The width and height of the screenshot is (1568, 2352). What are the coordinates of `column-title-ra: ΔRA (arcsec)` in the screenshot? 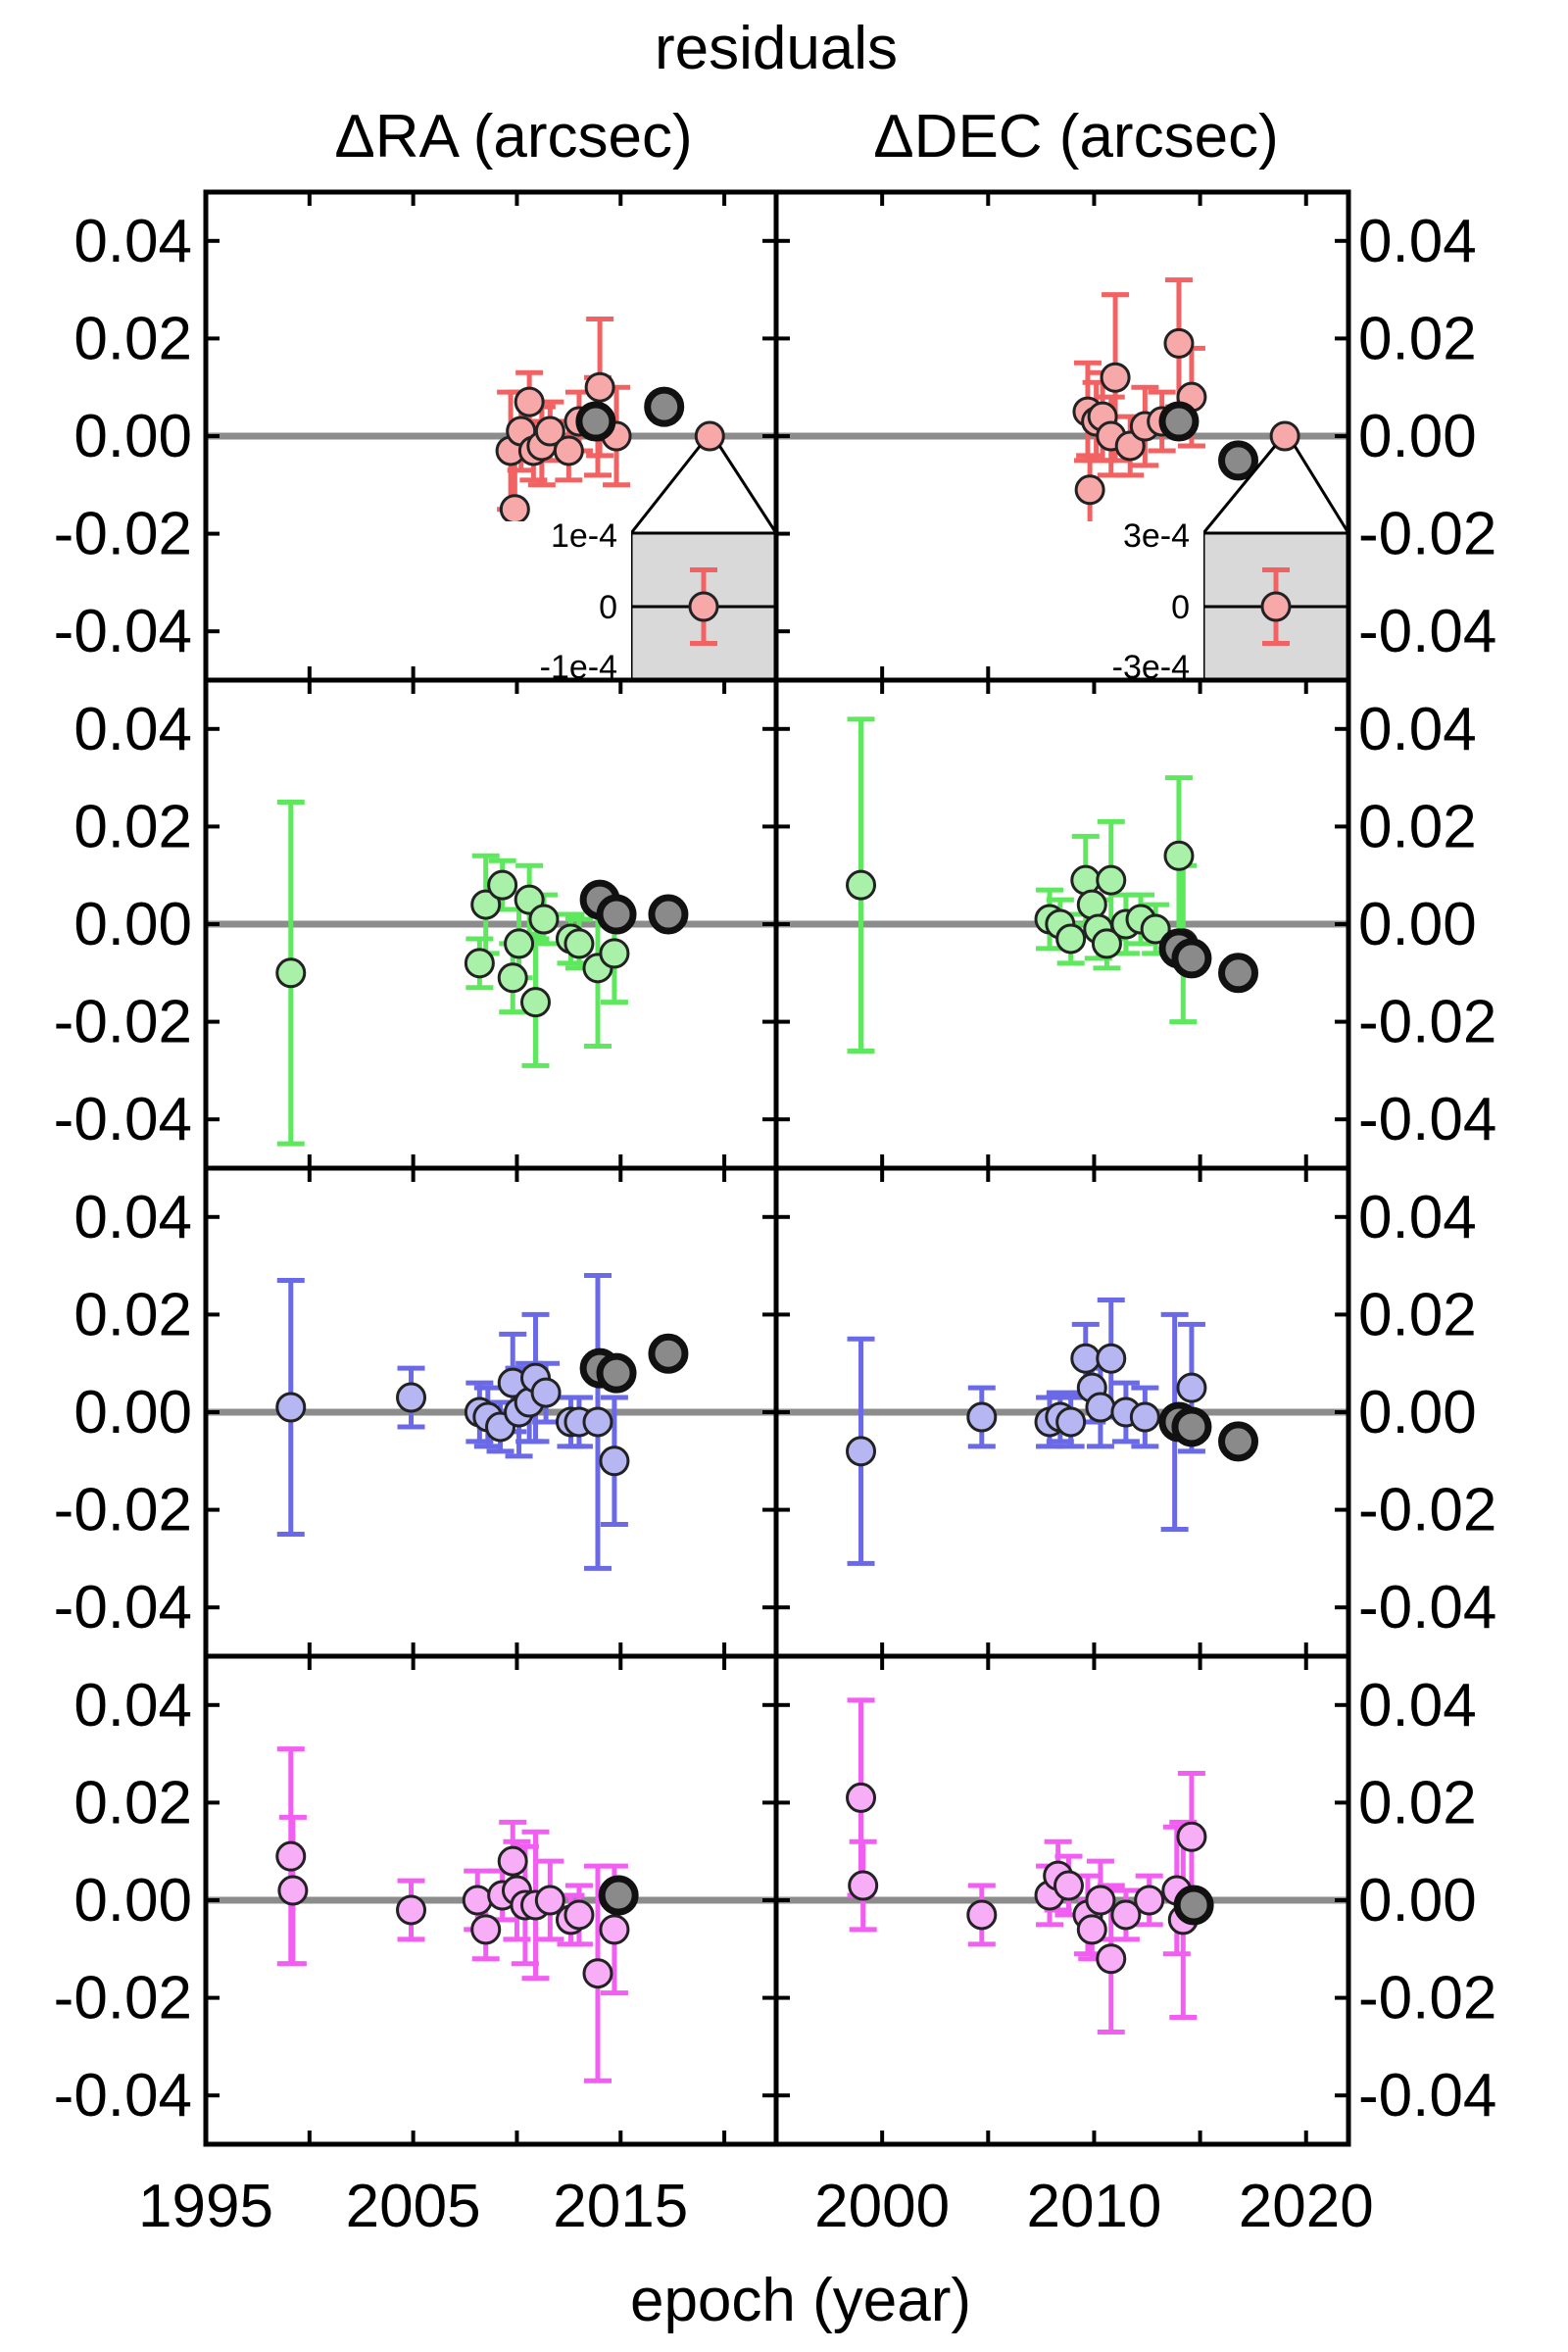 It's located at (513, 137).